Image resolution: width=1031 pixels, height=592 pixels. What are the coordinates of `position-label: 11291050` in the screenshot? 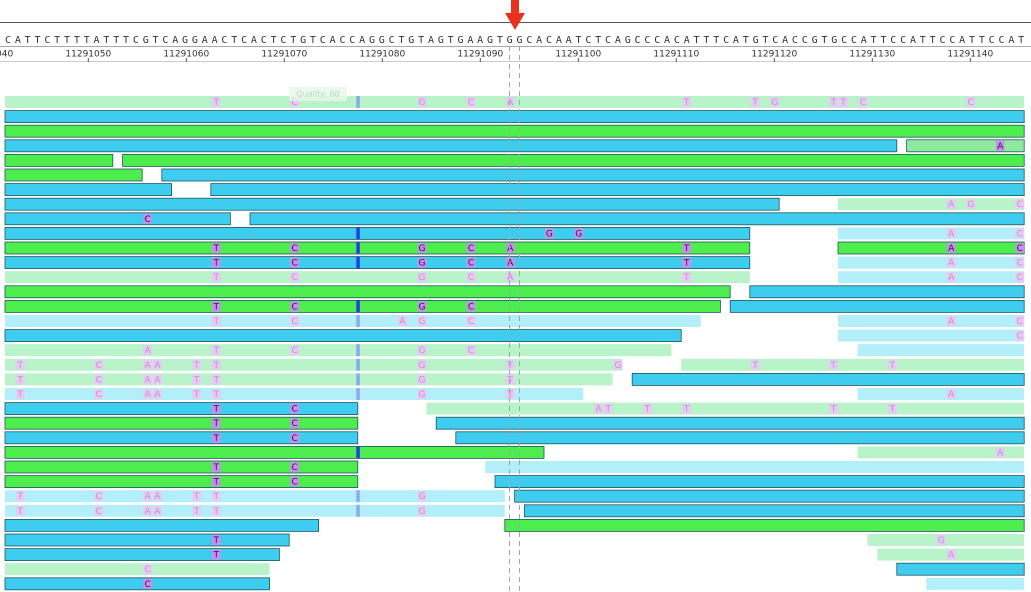 It's located at (88, 55).